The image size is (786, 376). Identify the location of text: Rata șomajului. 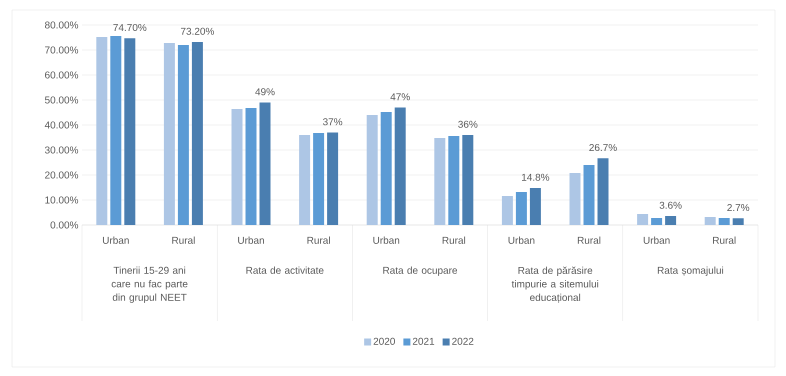
(691, 271).